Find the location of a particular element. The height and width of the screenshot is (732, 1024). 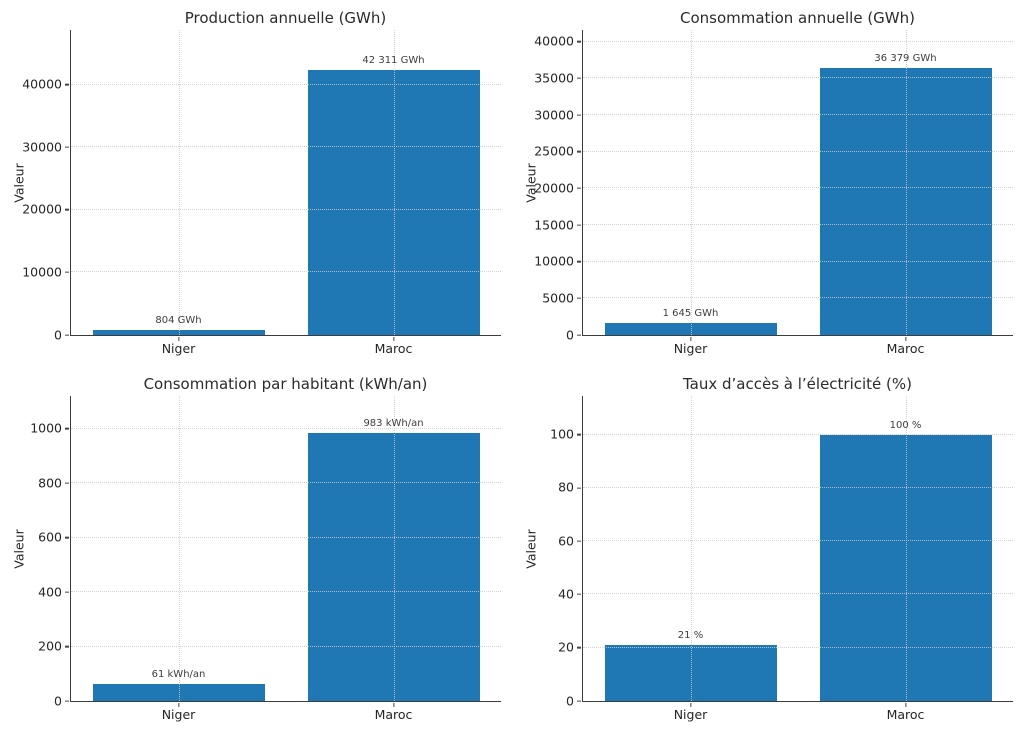

bar-value-label: 36 379 GWh is located at coordinates (905, 59).